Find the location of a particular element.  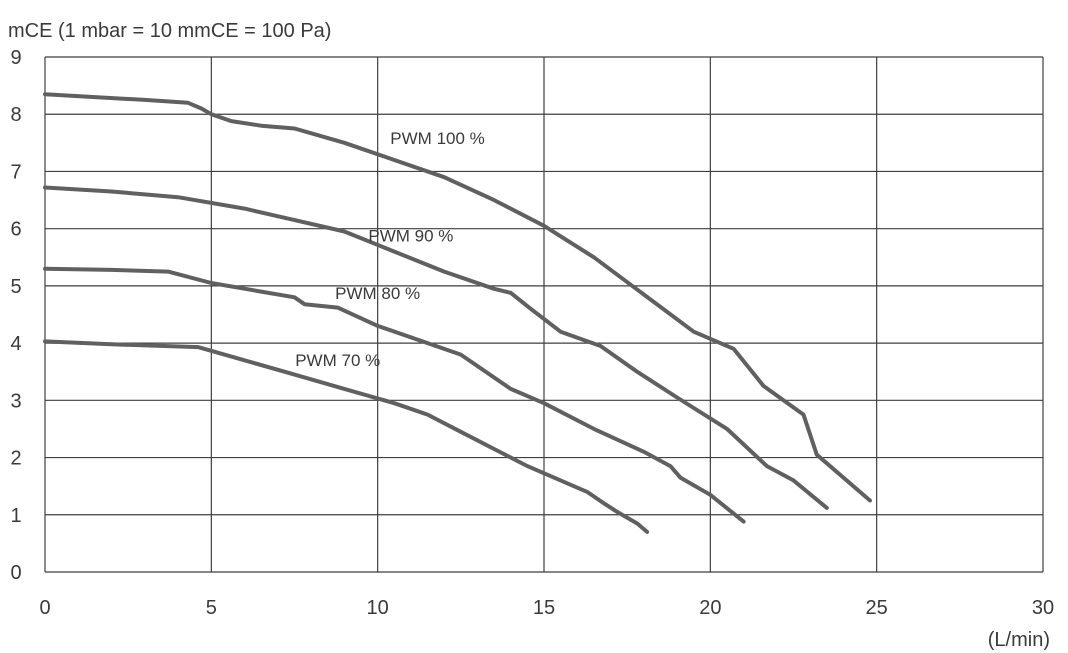

annotation-pwm-100: PWM 100 % is located at coordinates (437, 138).